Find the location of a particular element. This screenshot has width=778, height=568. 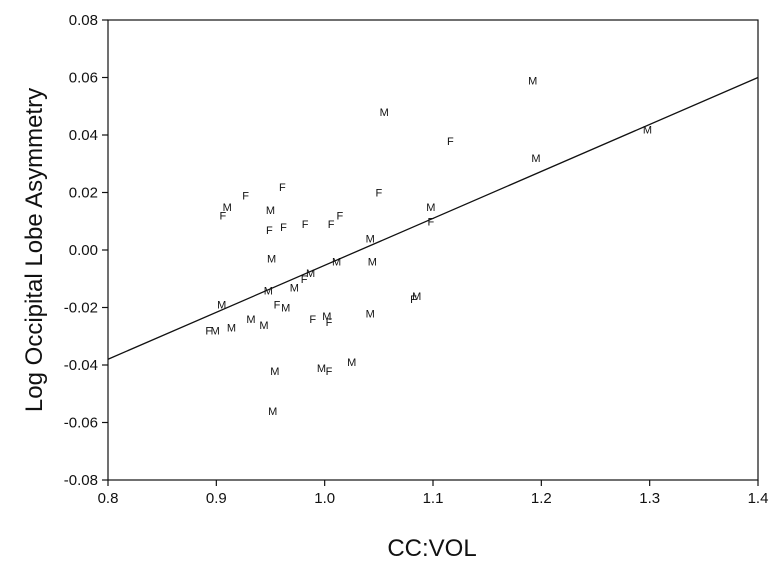

y-tick-label: 0.08 is located at coordinates (83, 20).